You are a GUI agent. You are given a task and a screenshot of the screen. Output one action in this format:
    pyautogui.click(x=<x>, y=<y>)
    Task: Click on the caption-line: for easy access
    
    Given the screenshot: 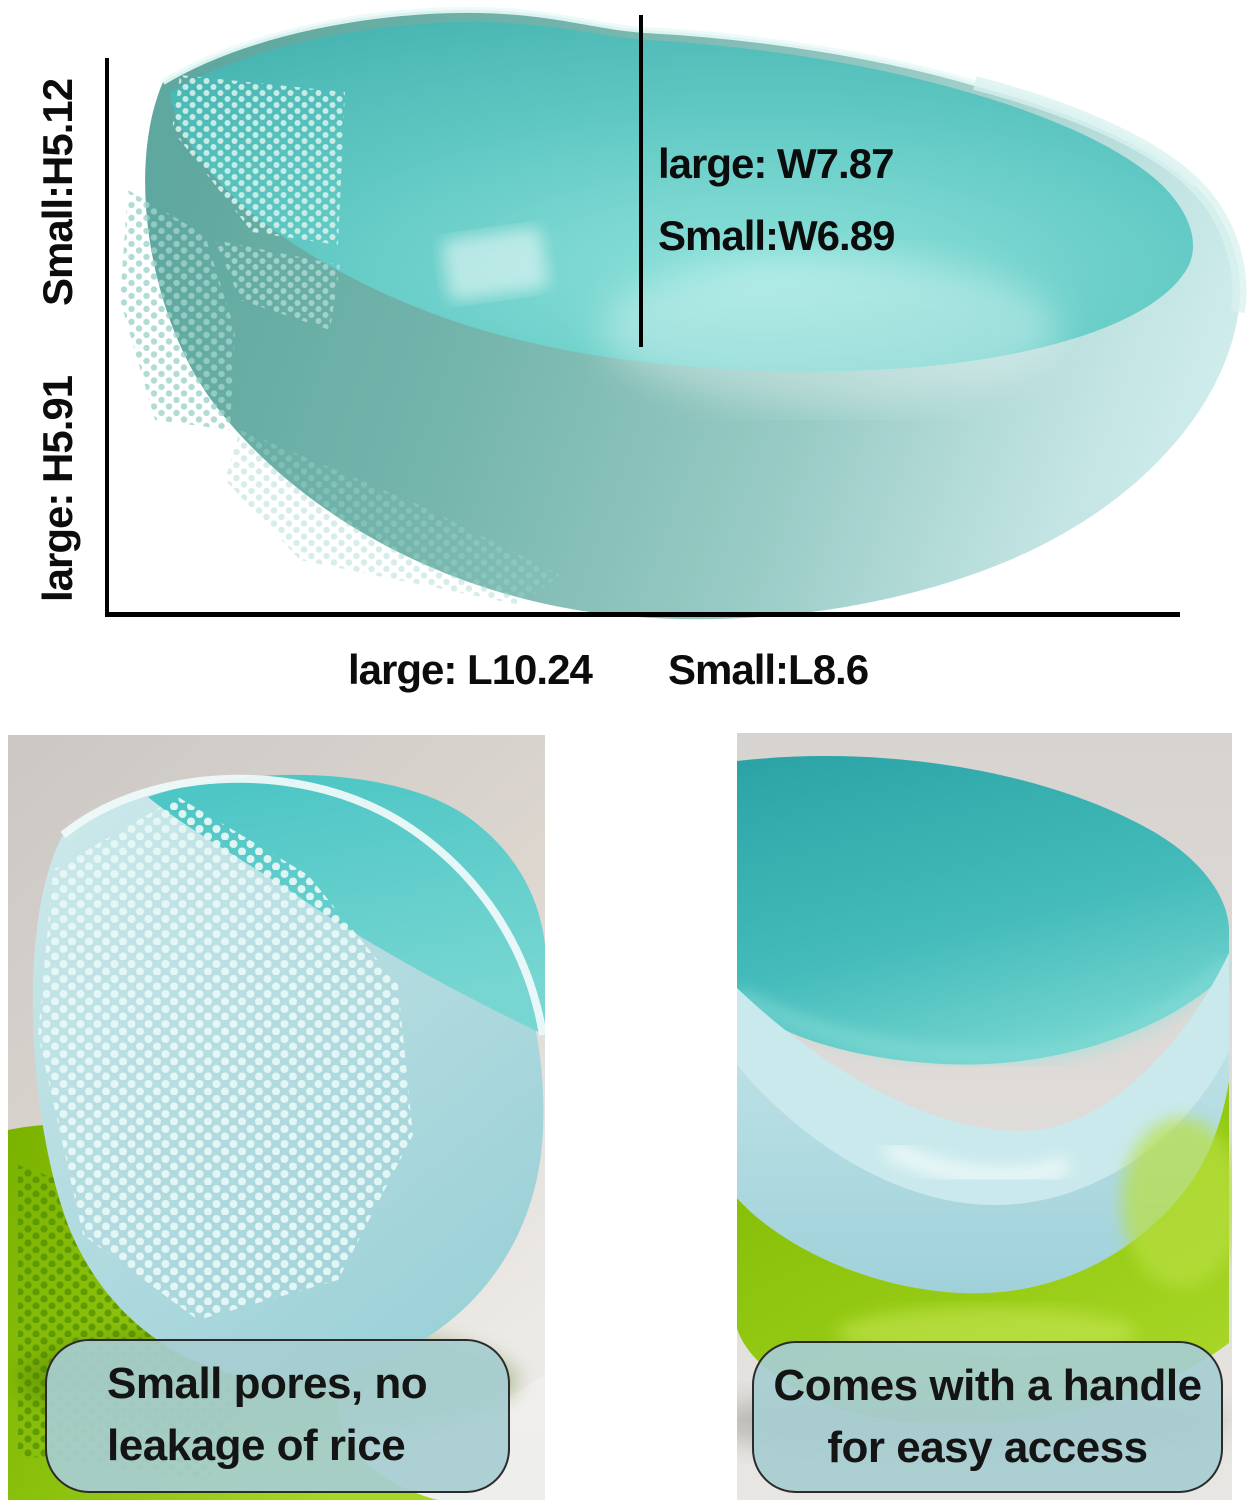 What is the action you would take?
    pyautogui.click(x=987, y=1447)
    